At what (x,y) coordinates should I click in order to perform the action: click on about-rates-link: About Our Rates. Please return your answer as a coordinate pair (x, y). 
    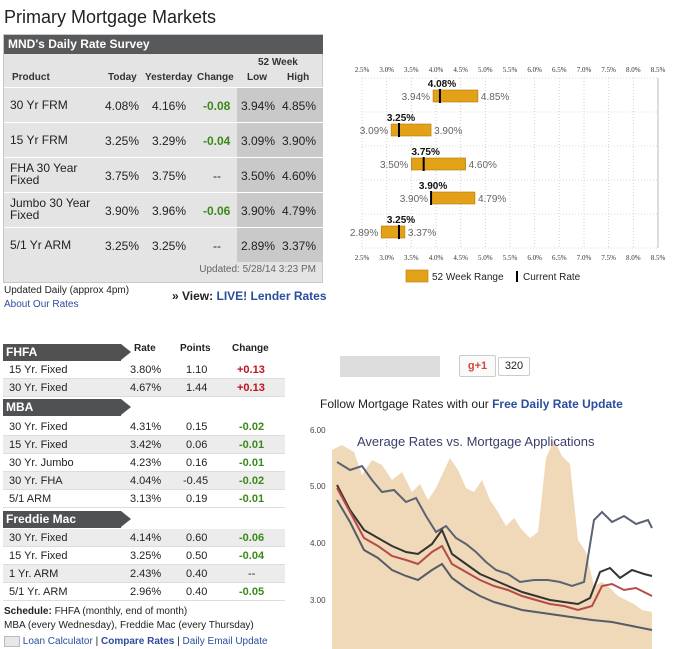
    Looking at the image, I should click on (41, 304).